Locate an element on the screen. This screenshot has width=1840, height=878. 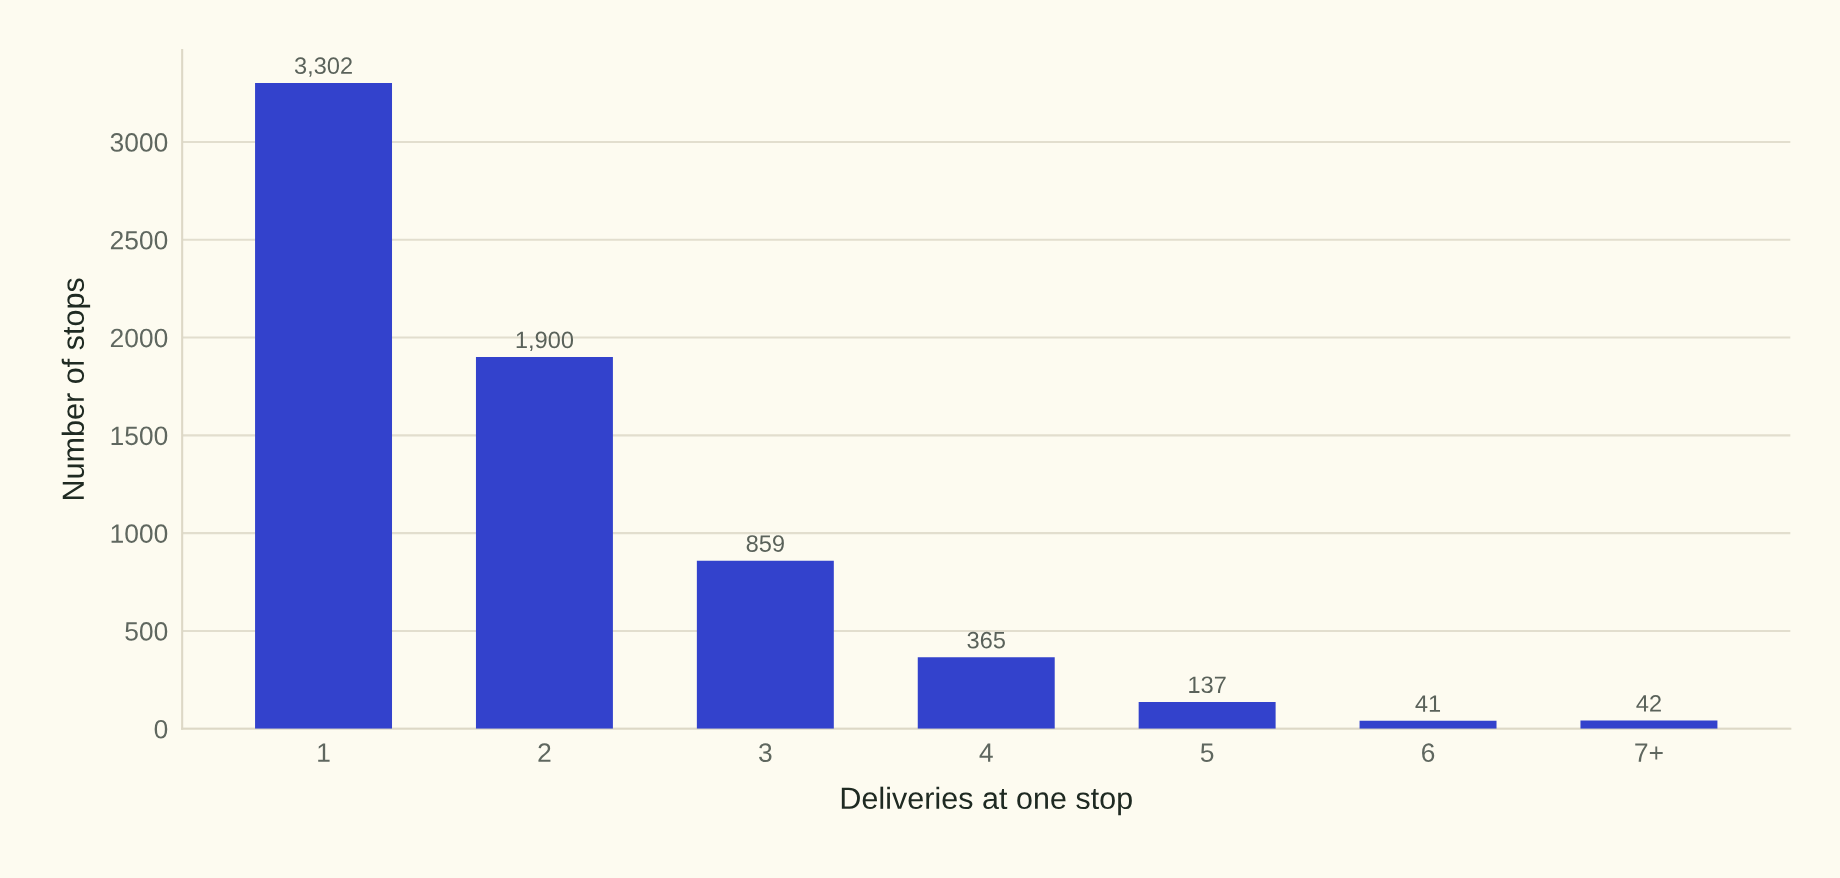
data-label: 365 is located at coordinates (986, 640).